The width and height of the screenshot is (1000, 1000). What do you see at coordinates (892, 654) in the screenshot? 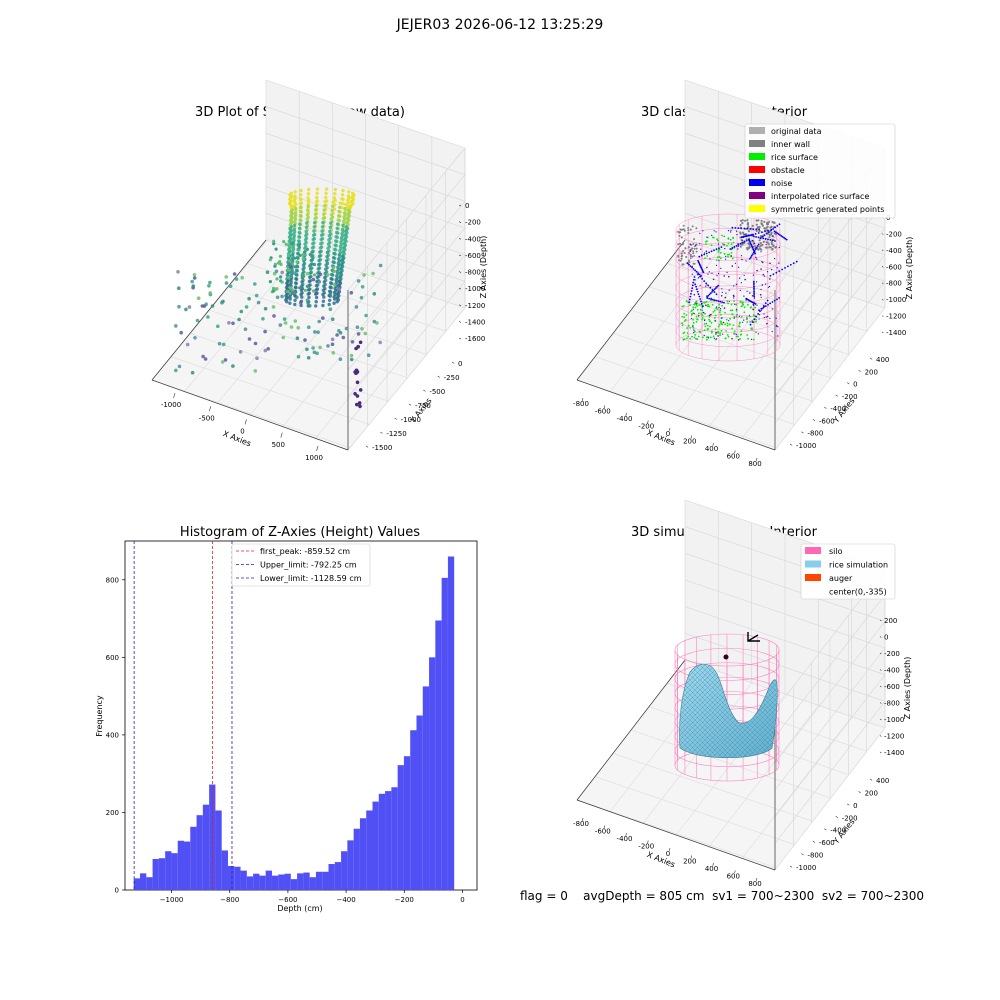
I see `sim-z-tick-label: -200` at bounding box center [892, 654].